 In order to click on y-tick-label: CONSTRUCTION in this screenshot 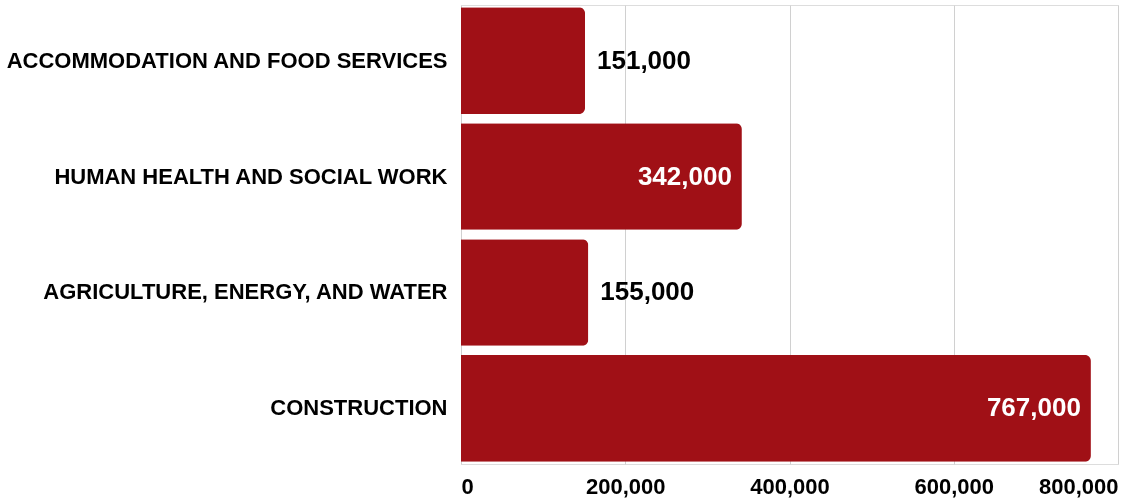, I will do `click(359, 408)`.